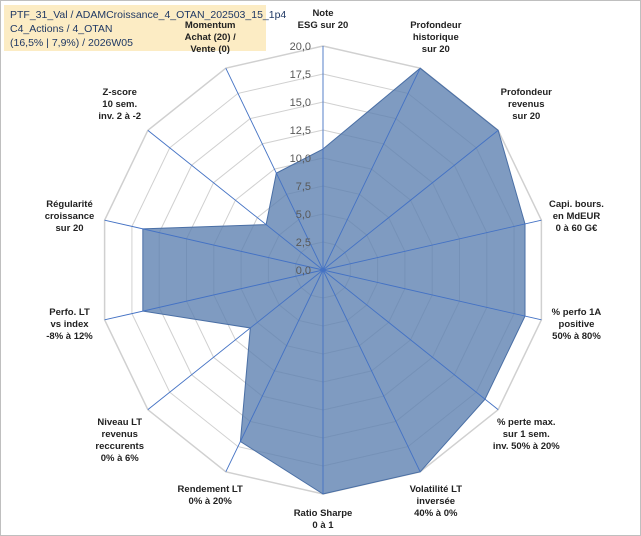  What do you see at coordinates (576, 336) in the screenshot?
I see `category-label-line: 50% à 80%` at bounding box center [576, 336].